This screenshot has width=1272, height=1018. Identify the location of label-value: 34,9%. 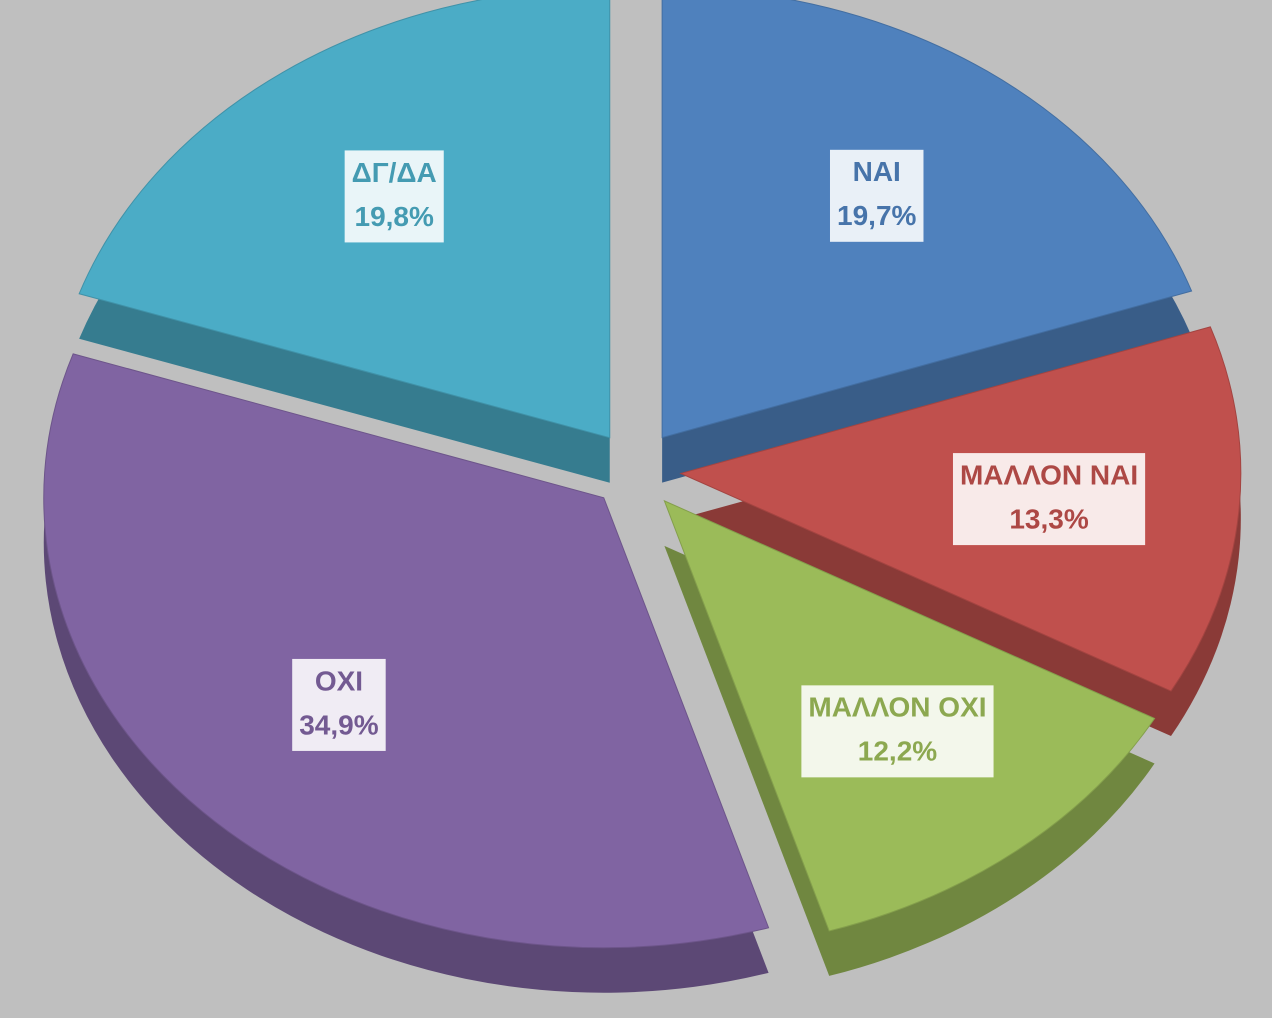
(338, 724).